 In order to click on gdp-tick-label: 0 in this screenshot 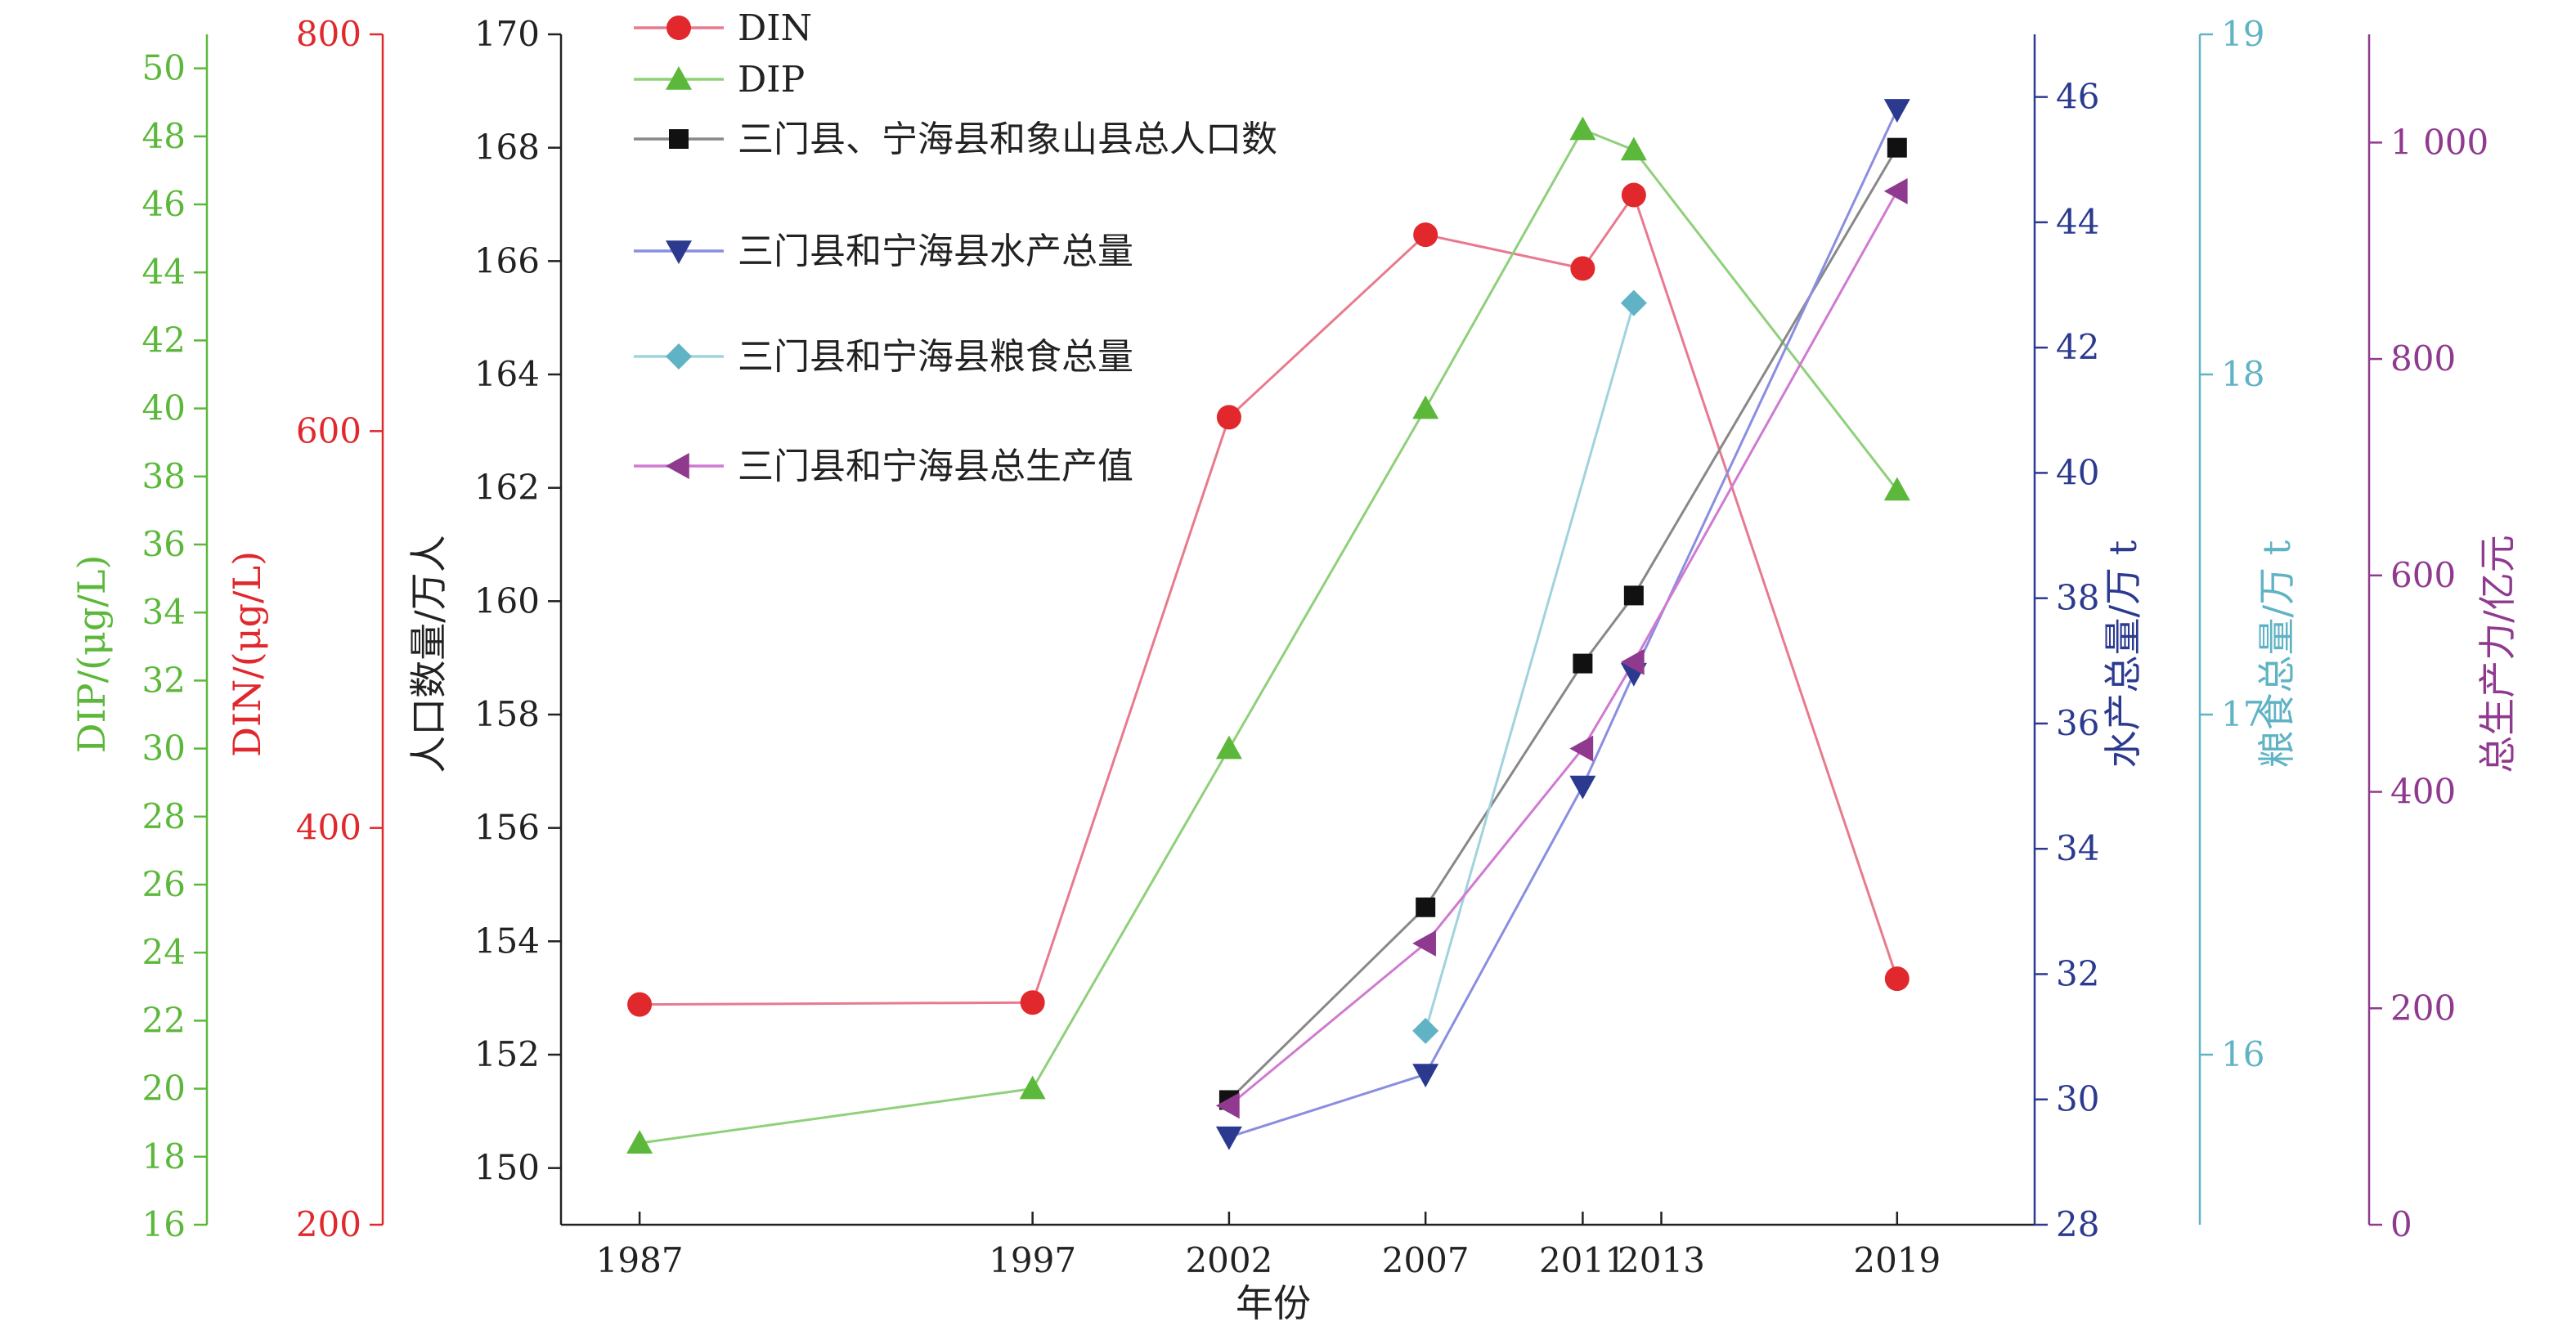, I will do `click(2401, 1224)`.